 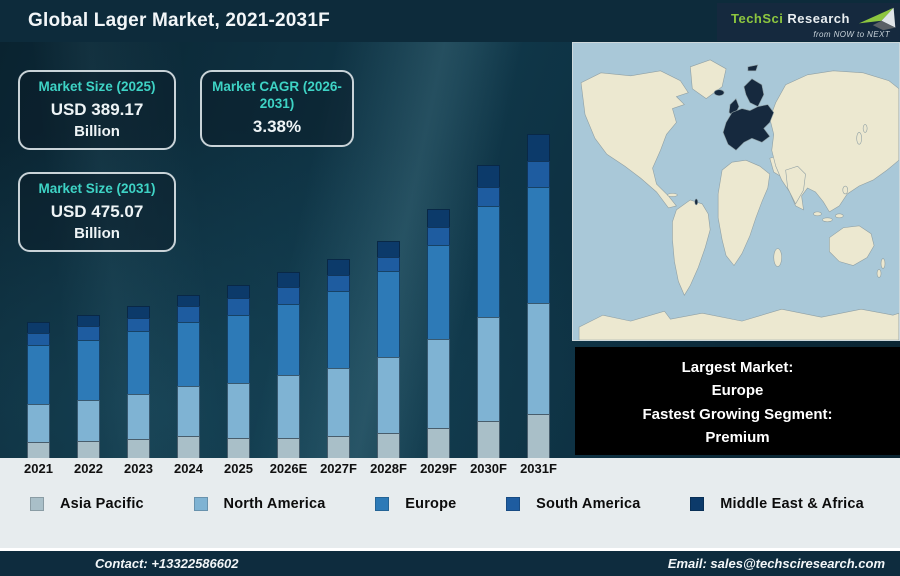 I want to click on page-title: Global Lager Market, 2021-2031F, so click(x=179, y=20).